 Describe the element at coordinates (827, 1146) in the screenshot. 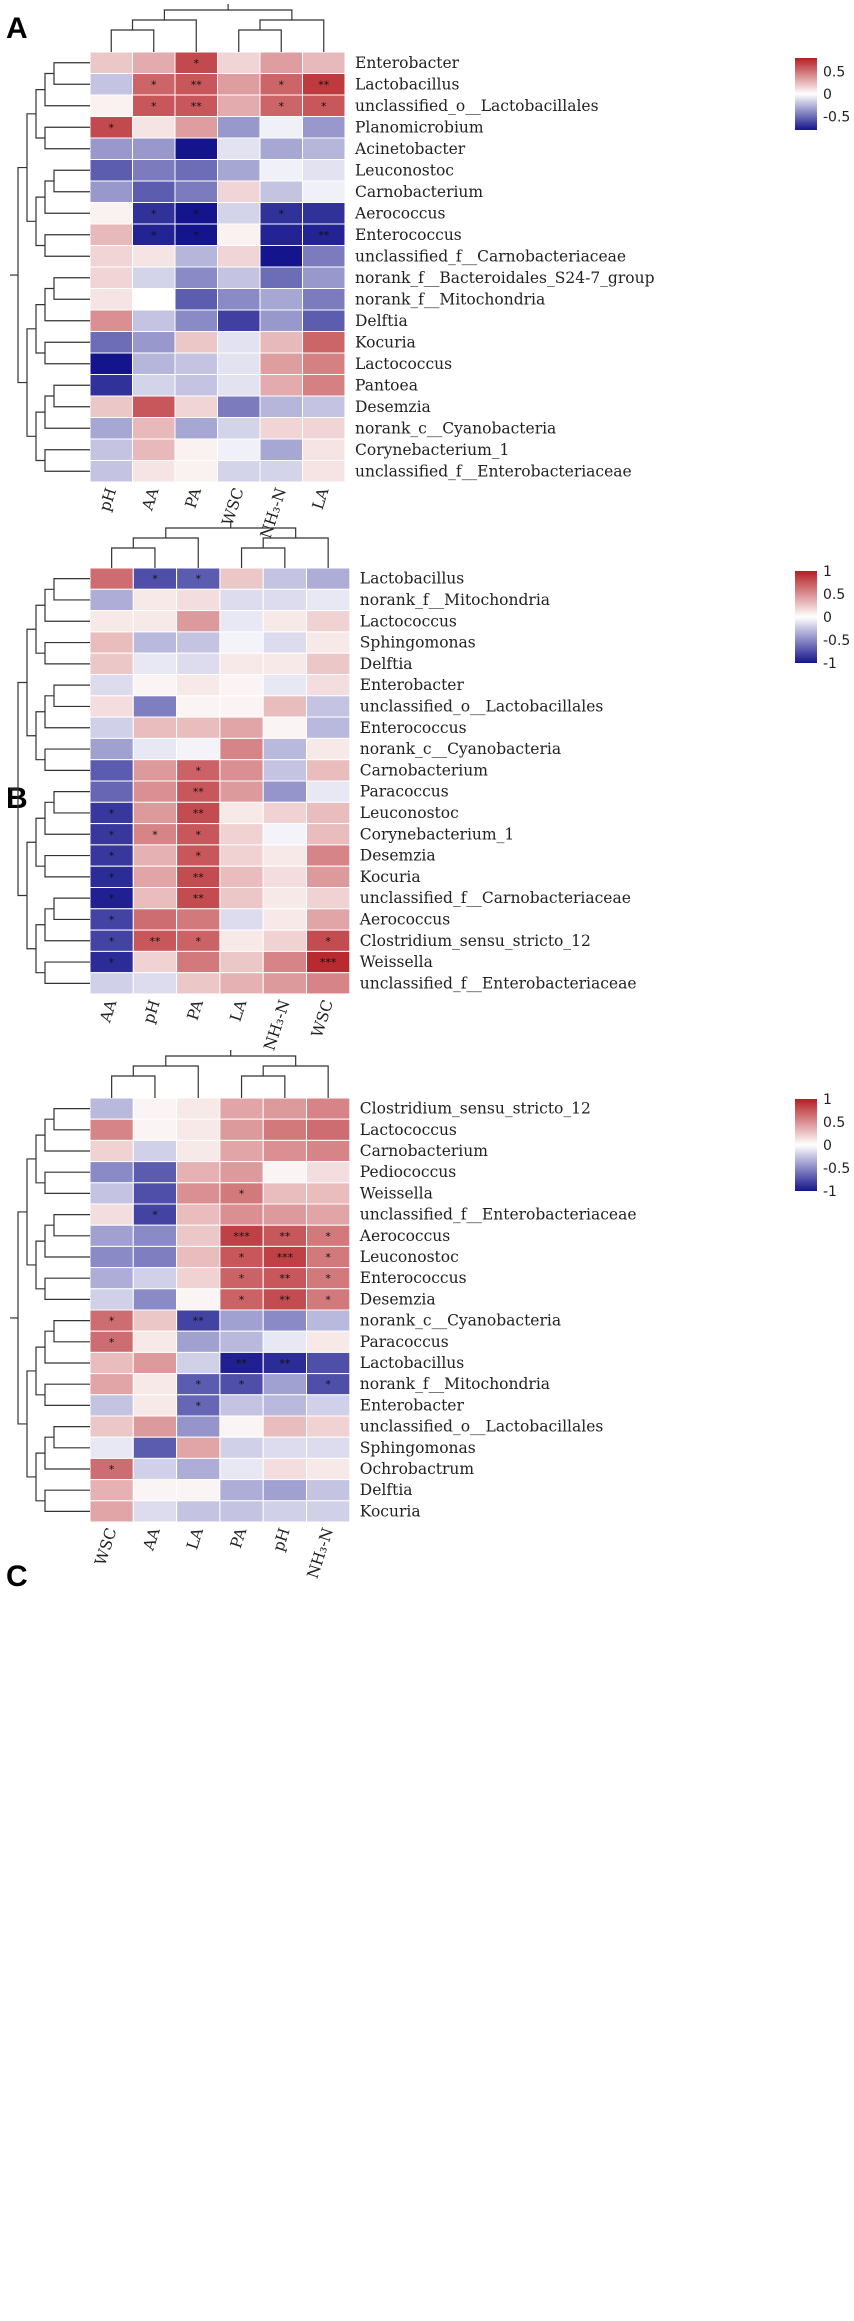

I see `legend-tick: 0` at that location.